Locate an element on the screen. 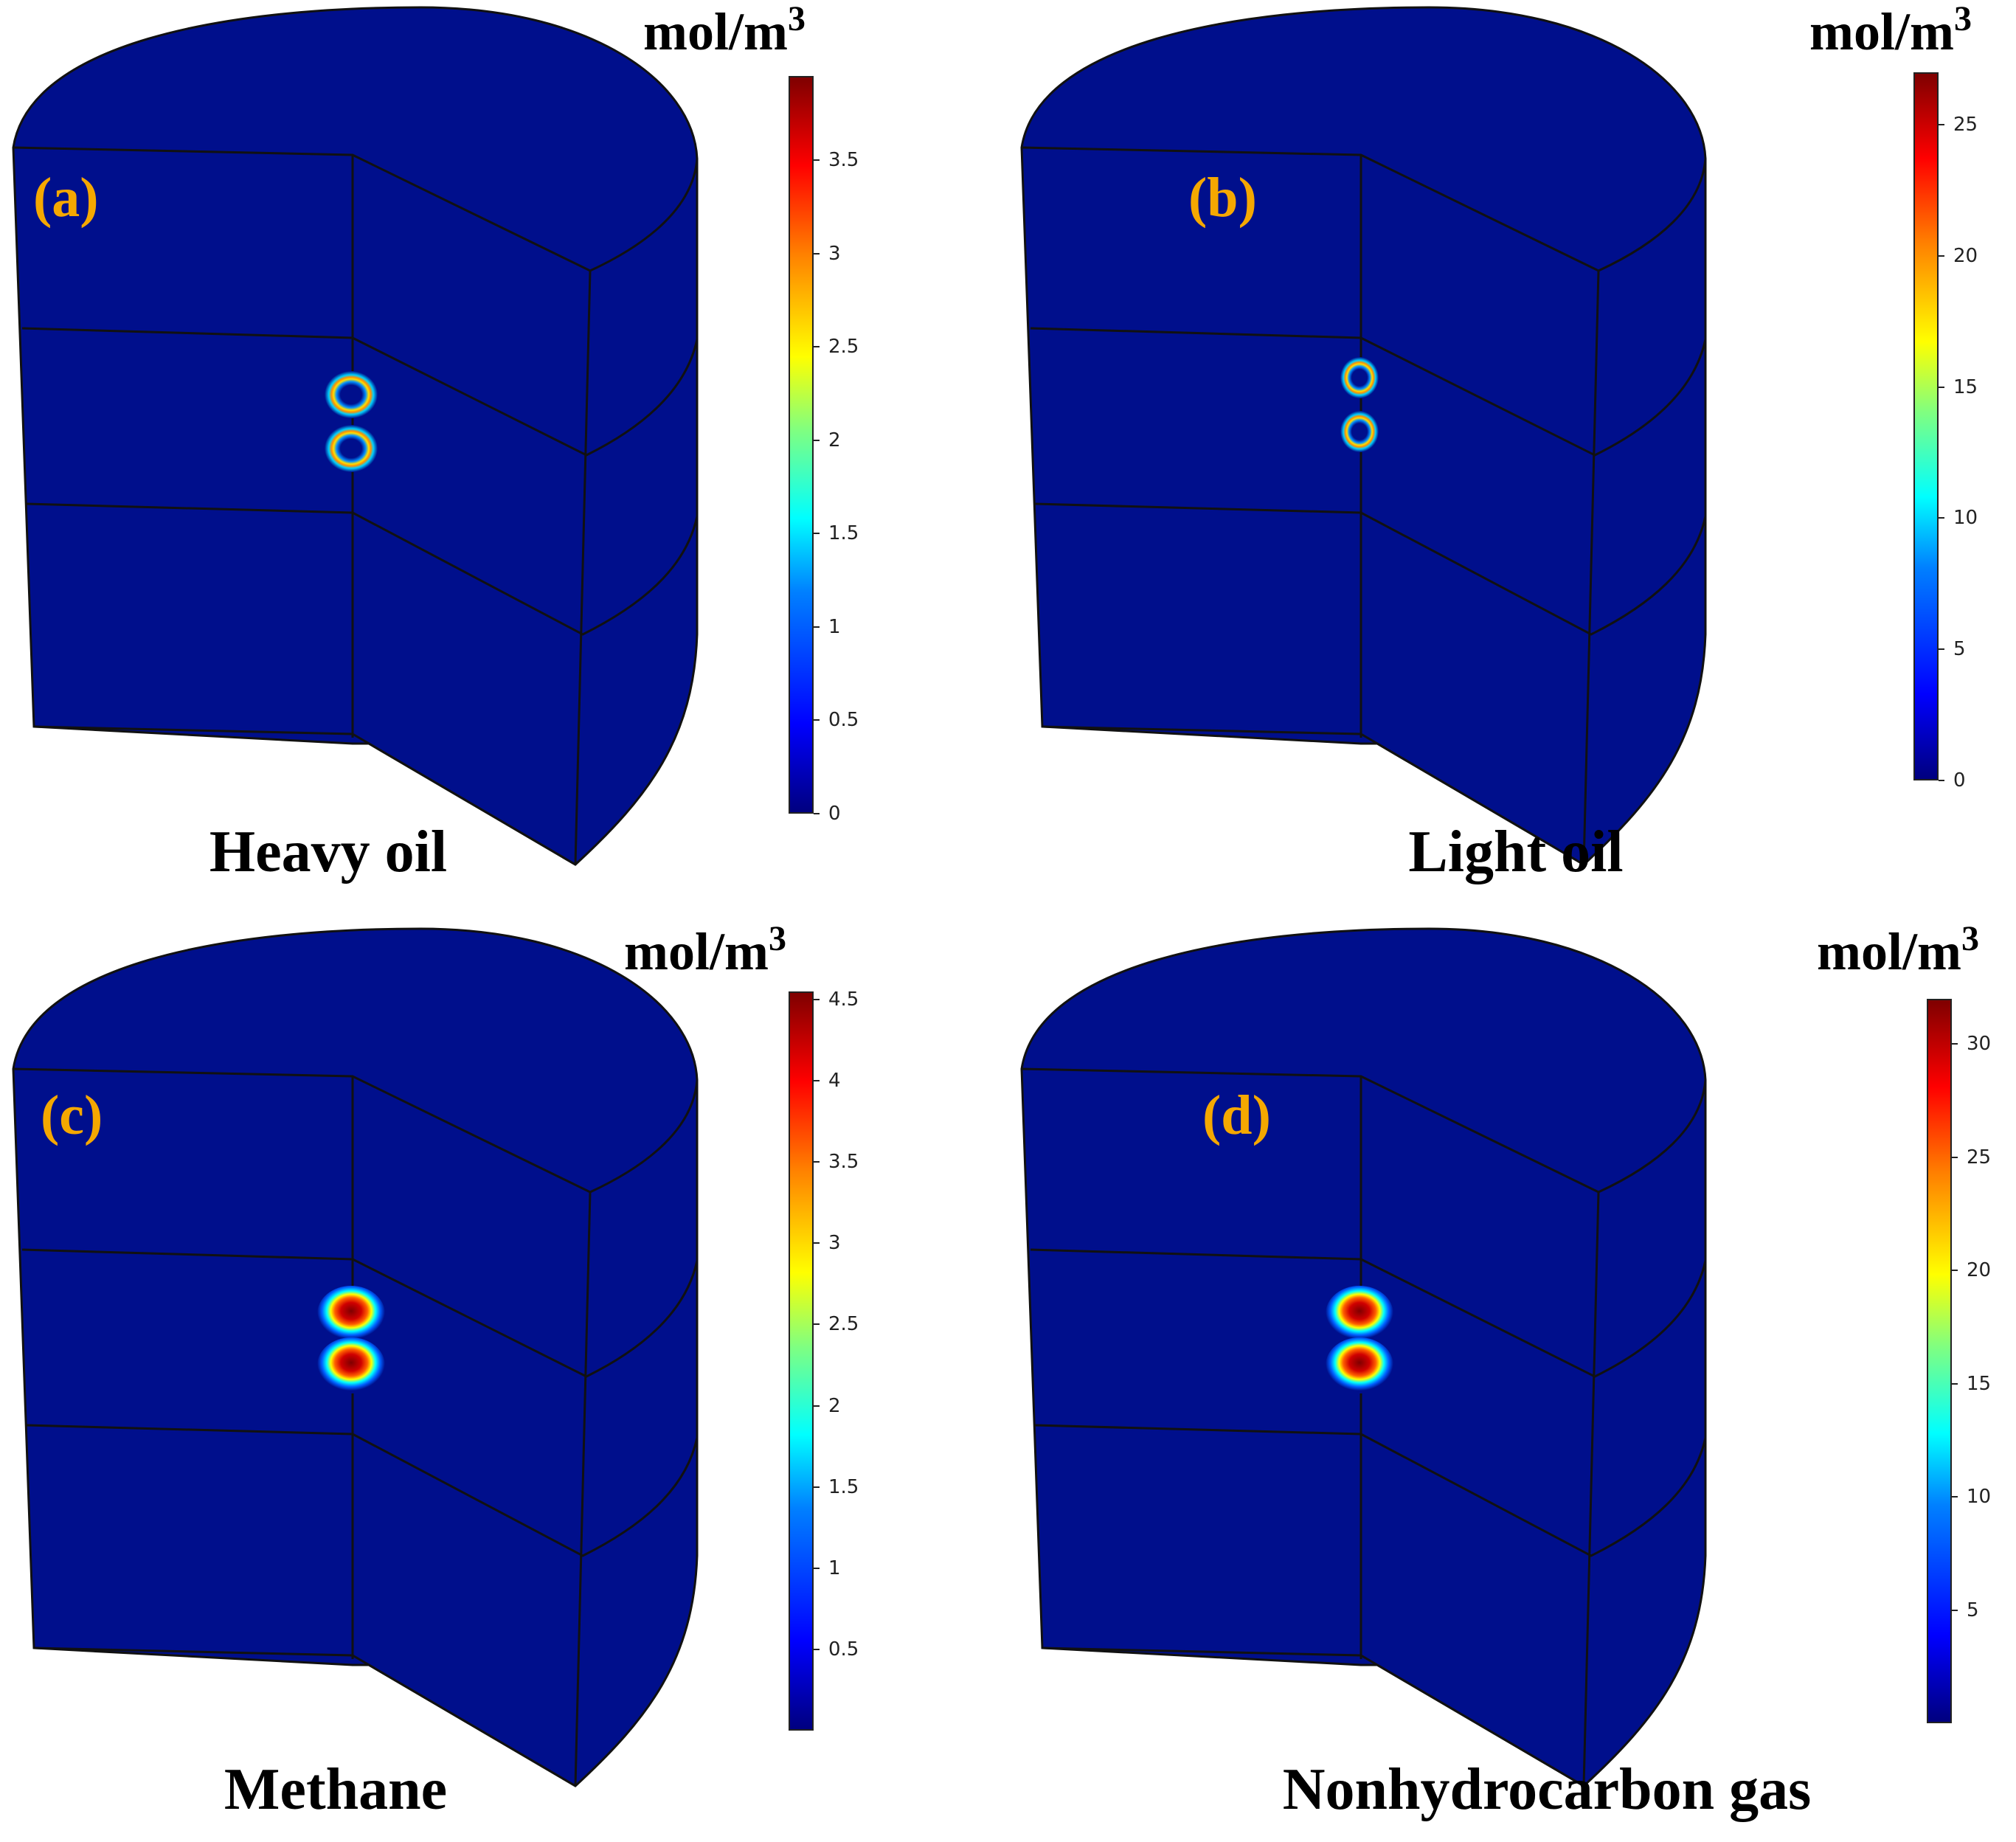 This screenshot has width=2016, height=1842. panel-title: Nonhydrocarbon gas is located at coordinates (1547, 1789).